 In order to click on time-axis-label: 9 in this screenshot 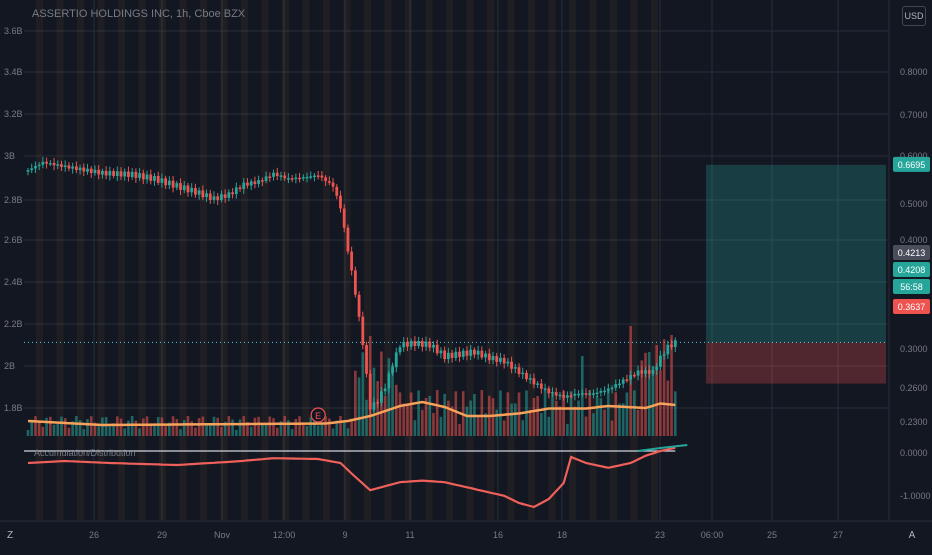, I will do `click(344, 535)`.